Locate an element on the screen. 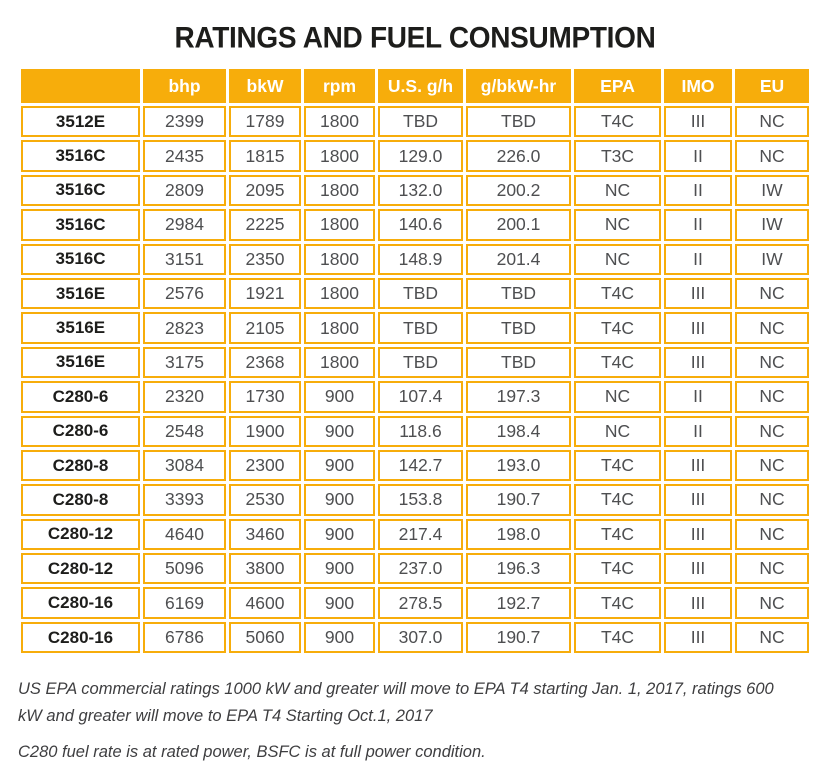 This screenshot has width=830, height=772. value-cell: 142.7 is located at coordinates (420, 465).